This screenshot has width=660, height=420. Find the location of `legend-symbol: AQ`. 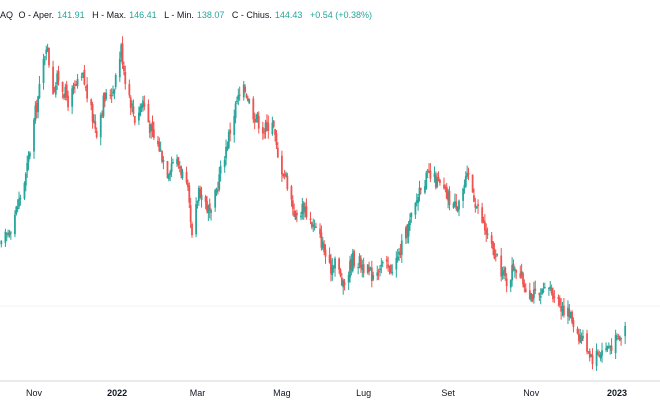

legend-symbol: AQ is located at coordinates (7, 15).